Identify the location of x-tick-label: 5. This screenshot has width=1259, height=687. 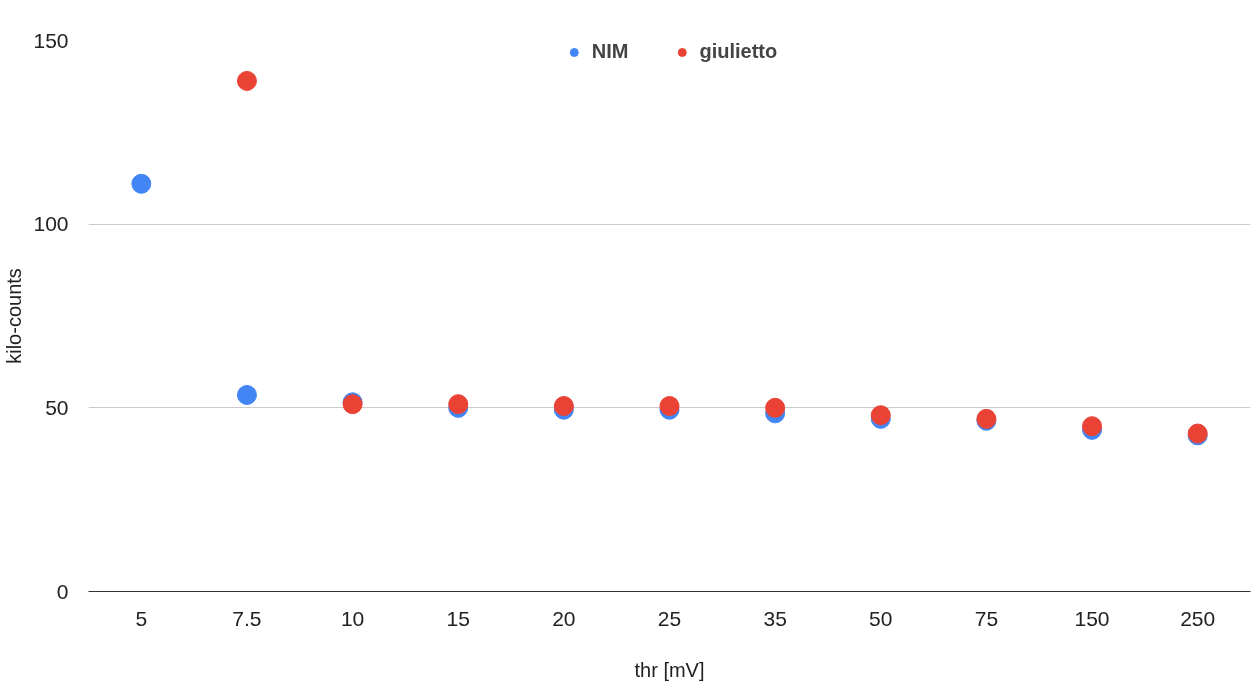
(141, 618).